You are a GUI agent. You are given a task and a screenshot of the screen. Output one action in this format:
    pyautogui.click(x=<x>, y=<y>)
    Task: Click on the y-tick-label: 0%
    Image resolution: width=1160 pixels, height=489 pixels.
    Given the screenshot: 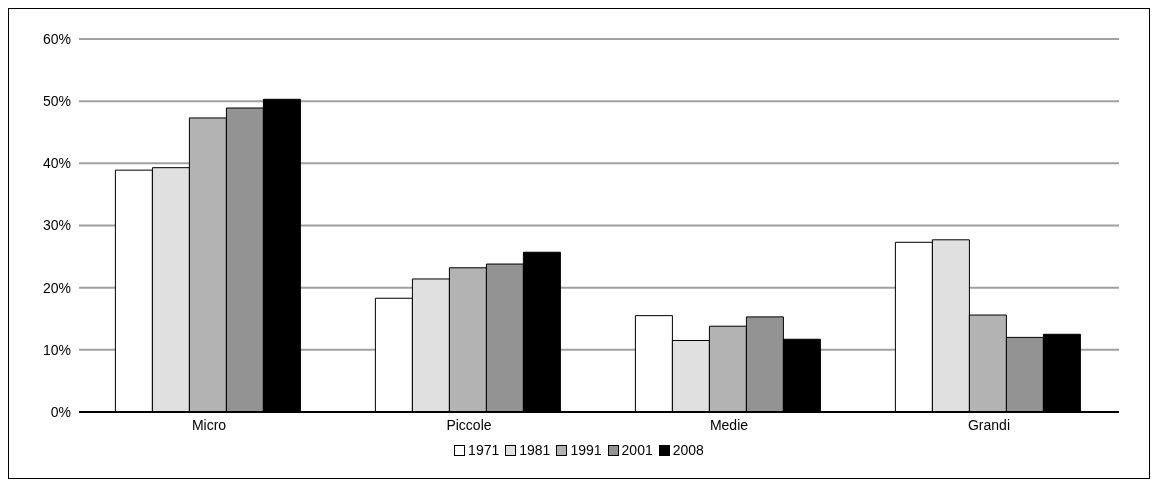 What is the action you would take?
    pyautogui.click(x=60, y=411)
    